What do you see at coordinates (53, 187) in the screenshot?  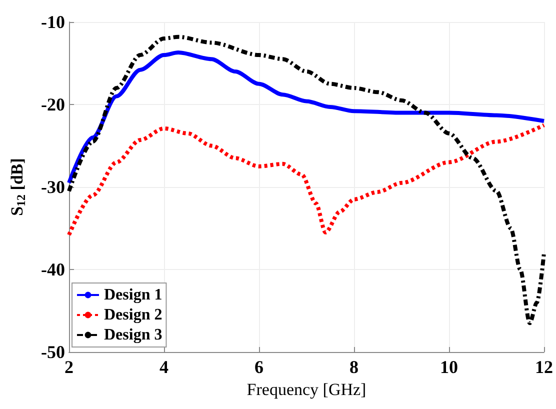 I see `y-tick-label: -30` at bounding box center [53, 187].